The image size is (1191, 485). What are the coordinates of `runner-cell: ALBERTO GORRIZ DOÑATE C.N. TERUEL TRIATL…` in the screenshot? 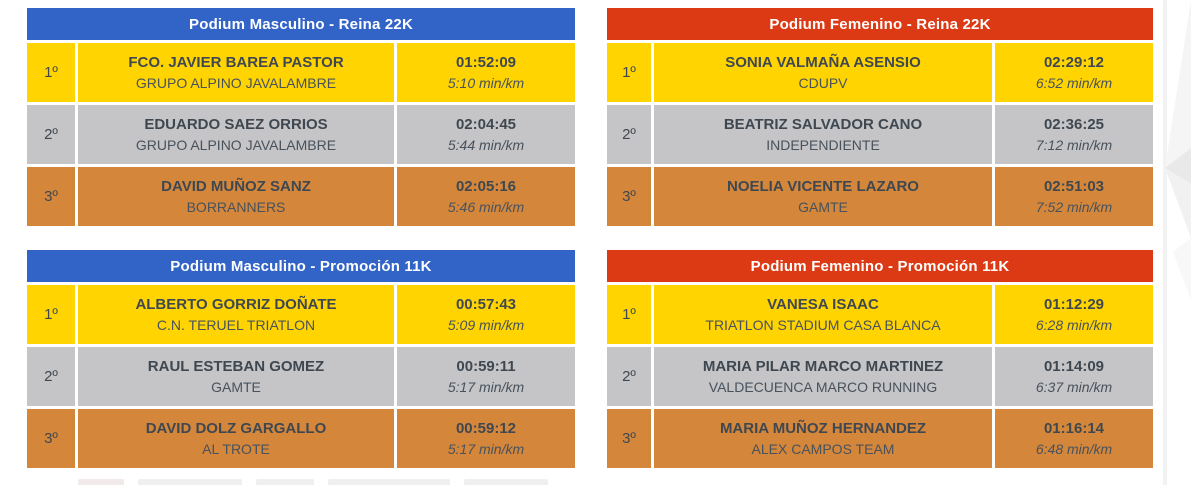 It's located at (236, 314).